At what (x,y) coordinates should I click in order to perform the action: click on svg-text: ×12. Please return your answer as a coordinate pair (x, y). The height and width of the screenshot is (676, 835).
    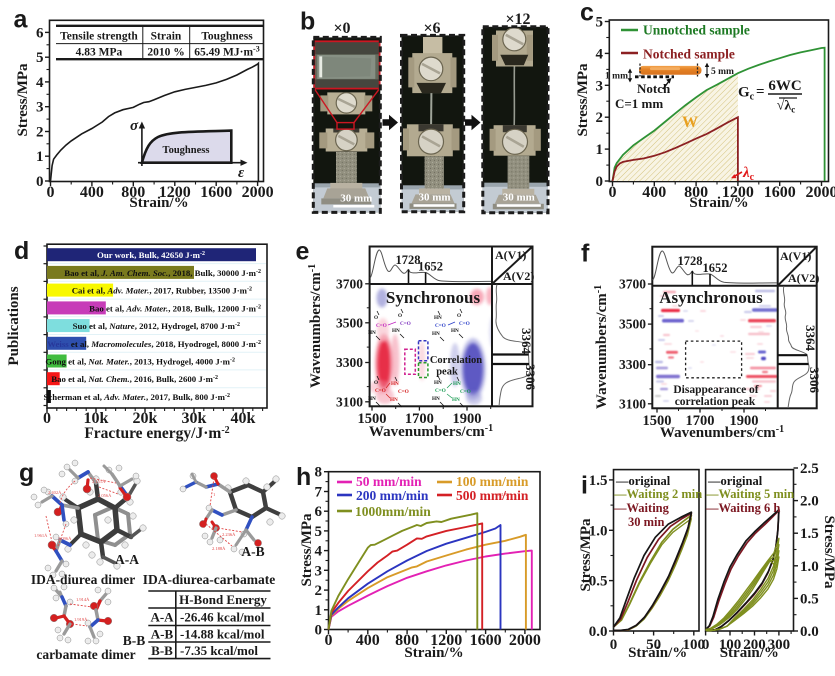
    Looking at the image, I should click on (517, 19).